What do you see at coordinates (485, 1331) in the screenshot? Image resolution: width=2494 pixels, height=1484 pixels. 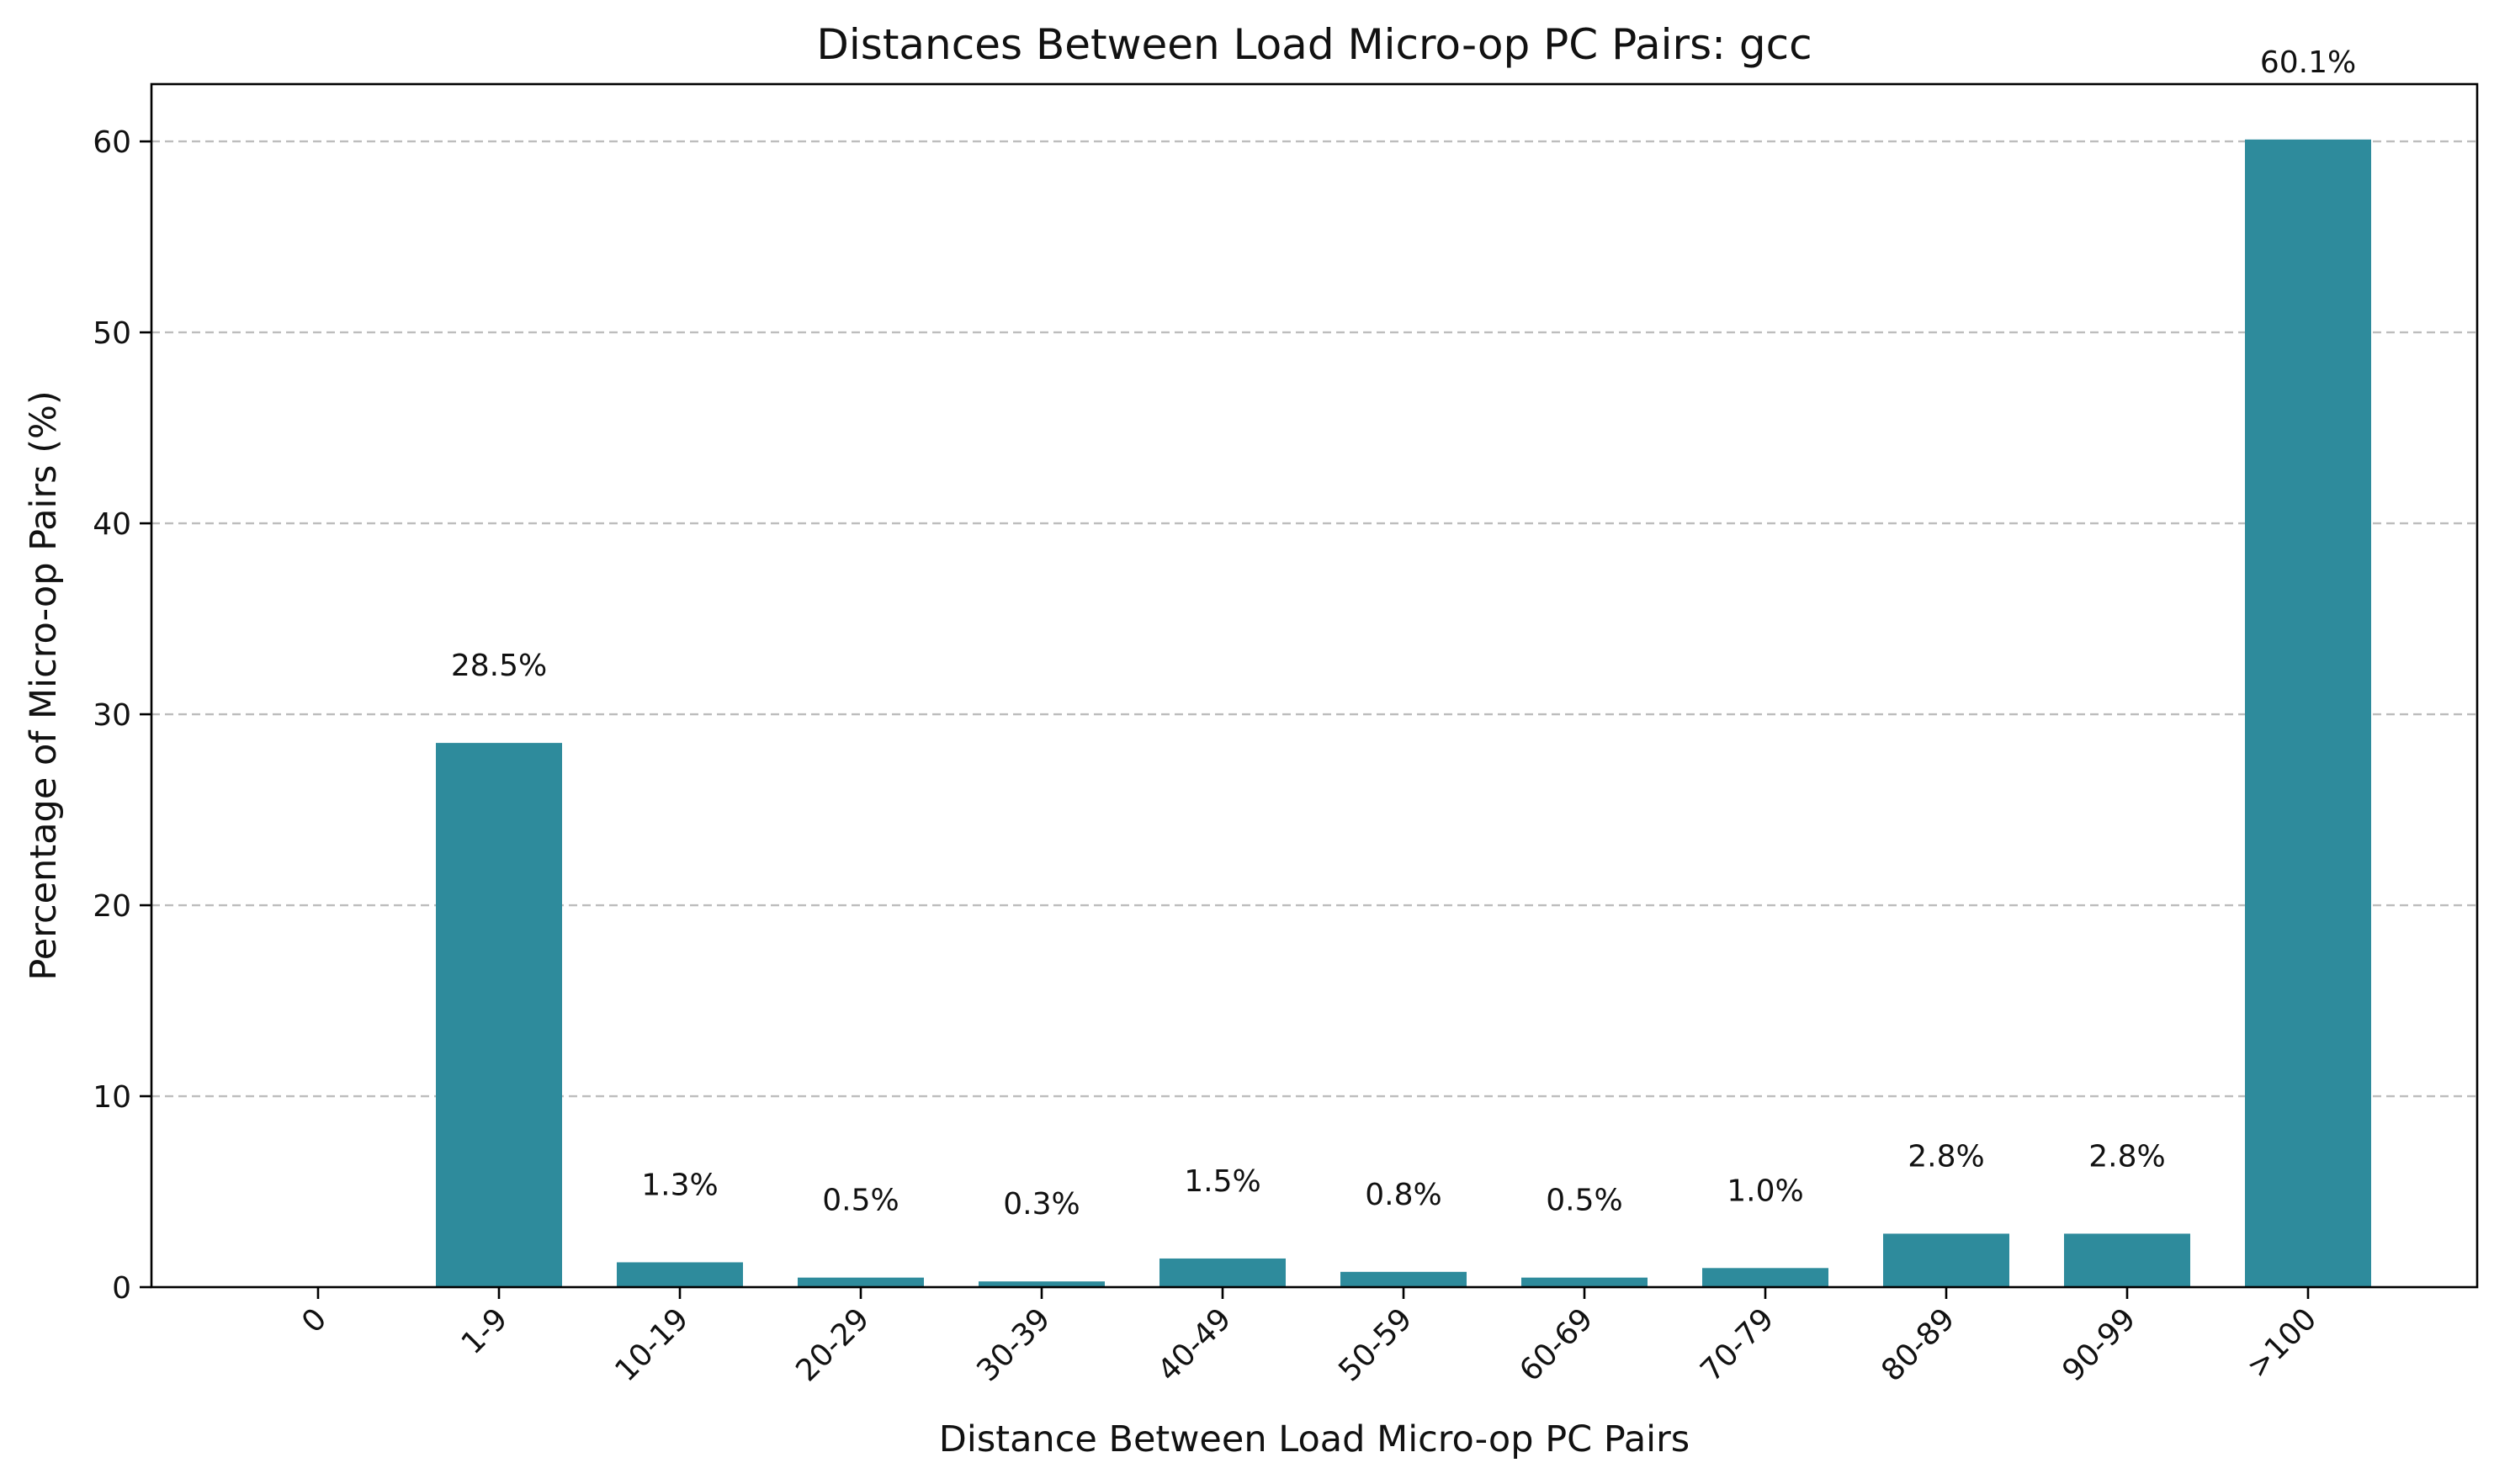 I see `x-tick-label: 1-9` at bounding box center [485, 1331].